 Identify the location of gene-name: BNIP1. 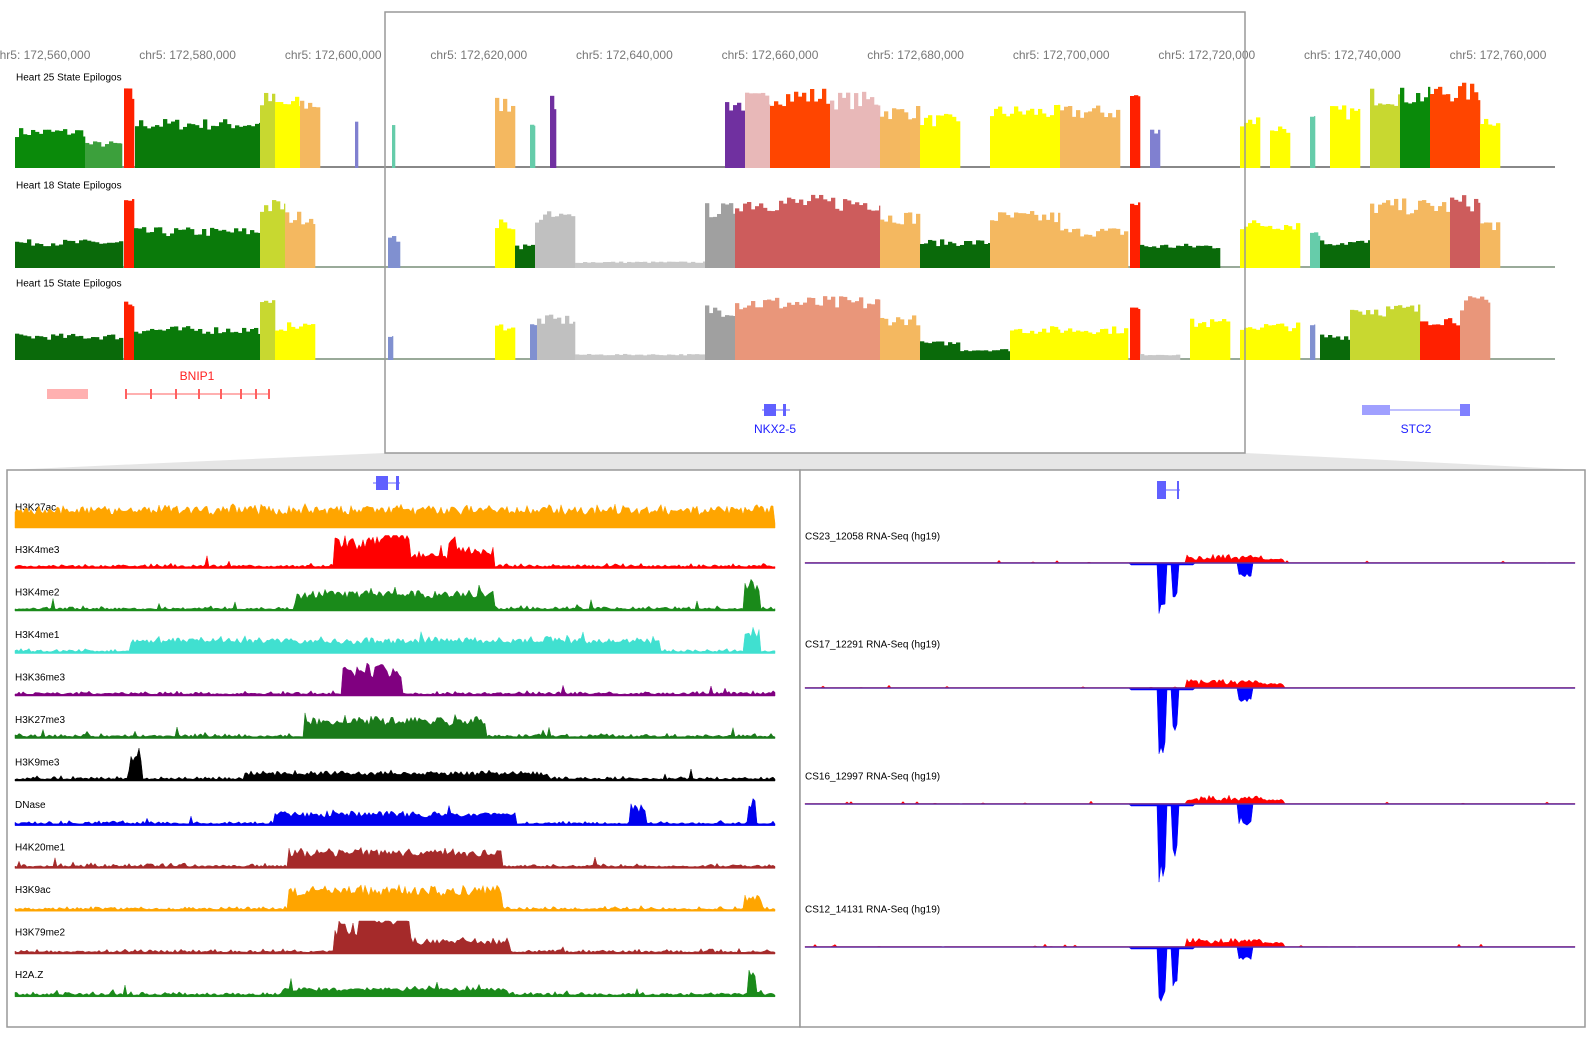
(197, 376).